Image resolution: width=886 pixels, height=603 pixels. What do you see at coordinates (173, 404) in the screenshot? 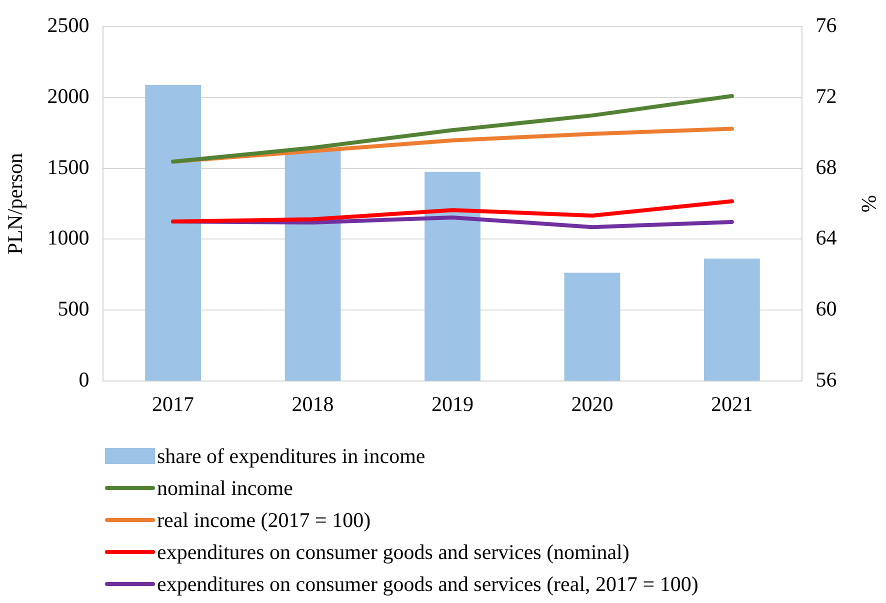
I see `x-tick-label: 2017` at bounding box center [173, 404].